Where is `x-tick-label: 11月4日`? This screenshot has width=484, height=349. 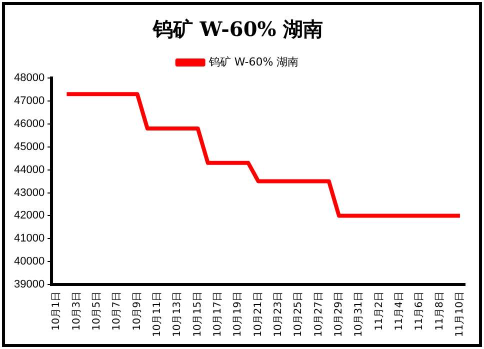
x-tick-label: 11月4日 is located at coordinates (400, 311).